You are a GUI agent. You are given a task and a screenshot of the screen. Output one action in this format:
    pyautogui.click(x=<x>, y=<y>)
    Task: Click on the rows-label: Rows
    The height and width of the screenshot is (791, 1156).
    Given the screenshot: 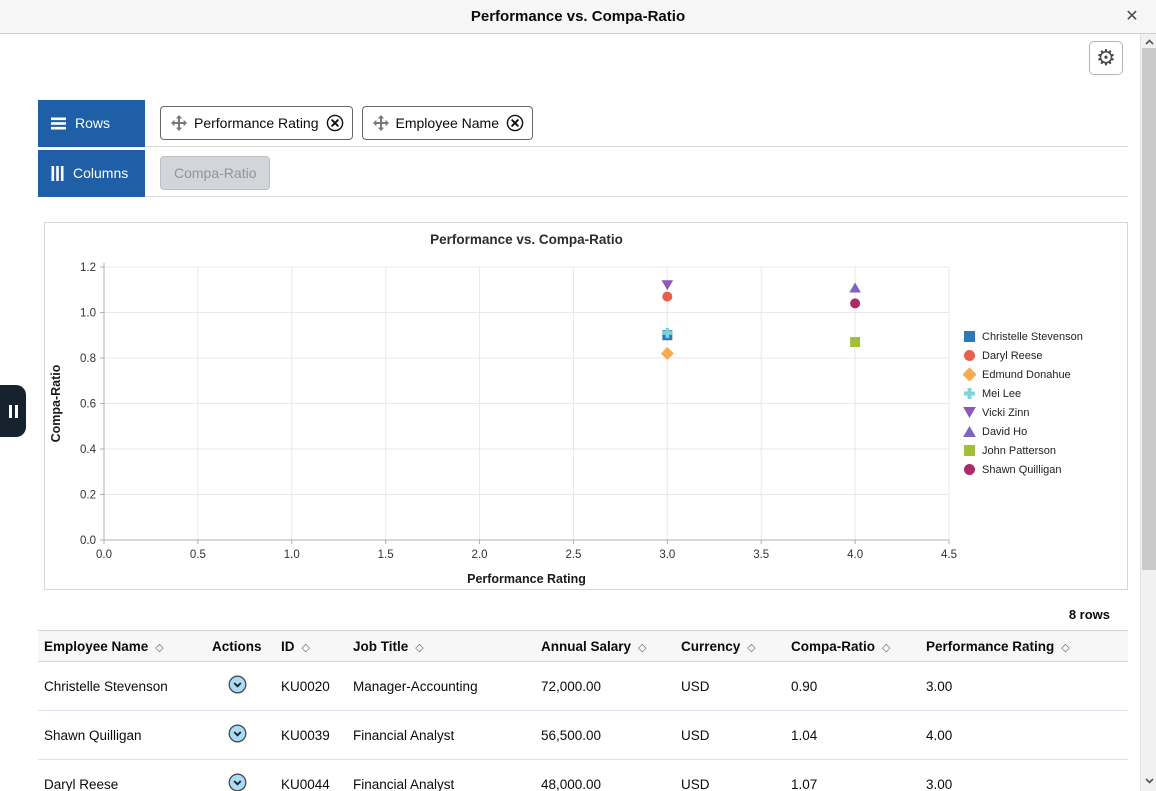 What is the action you would take?
    pyautogui.click(x=93, y=123)
    